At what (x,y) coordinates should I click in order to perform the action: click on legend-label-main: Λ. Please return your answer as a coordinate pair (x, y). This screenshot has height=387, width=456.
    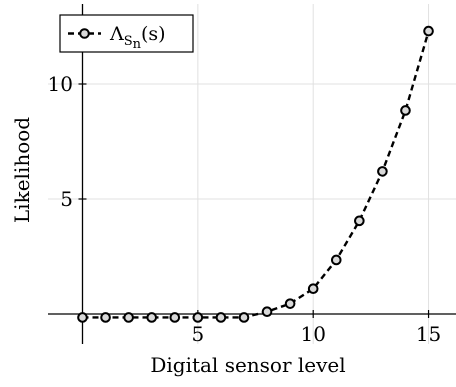
    Looking at the image, I should click on (116, 34).